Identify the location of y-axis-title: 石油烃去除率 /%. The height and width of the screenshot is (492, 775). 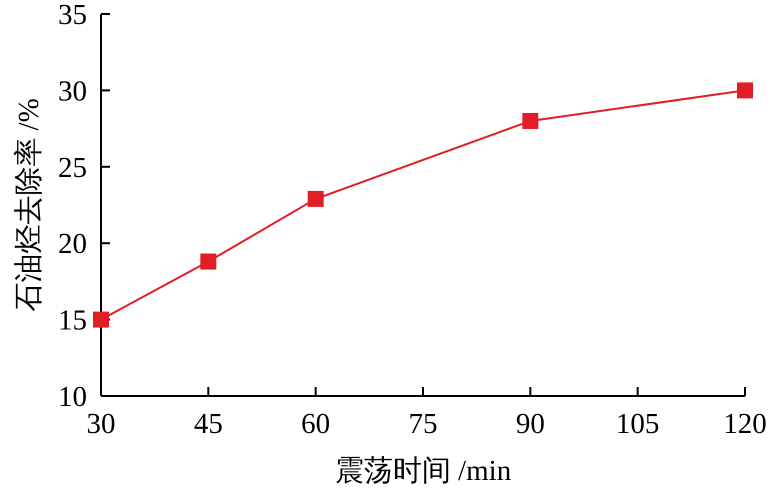
(29, 205).